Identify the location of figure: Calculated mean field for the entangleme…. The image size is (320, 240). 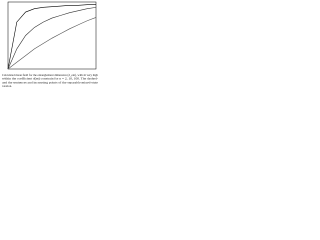
(50, 44).